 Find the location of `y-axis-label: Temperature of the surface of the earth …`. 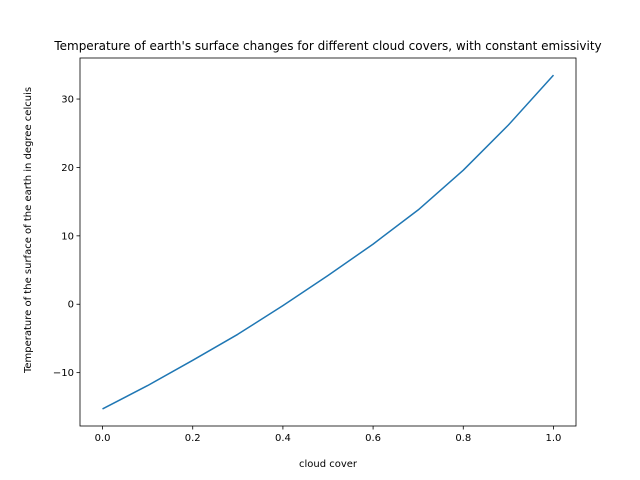

y-axis-label: Temperature of the surface of the earth … is located at coordinates (28, 230).